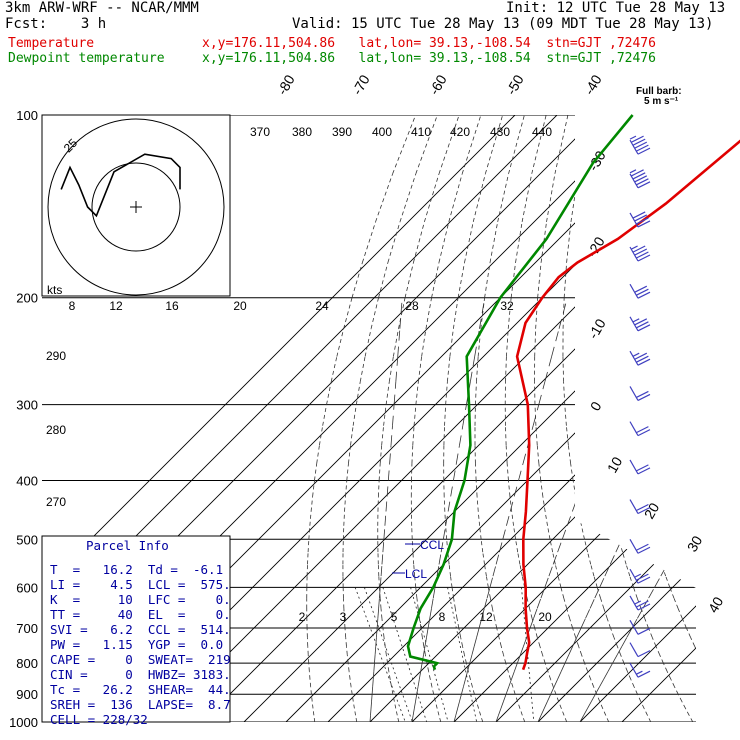  What do you see at coordinates (382, 132) in the screenshot?
I see `theta-label: 400` at bounding box center [382, 132].